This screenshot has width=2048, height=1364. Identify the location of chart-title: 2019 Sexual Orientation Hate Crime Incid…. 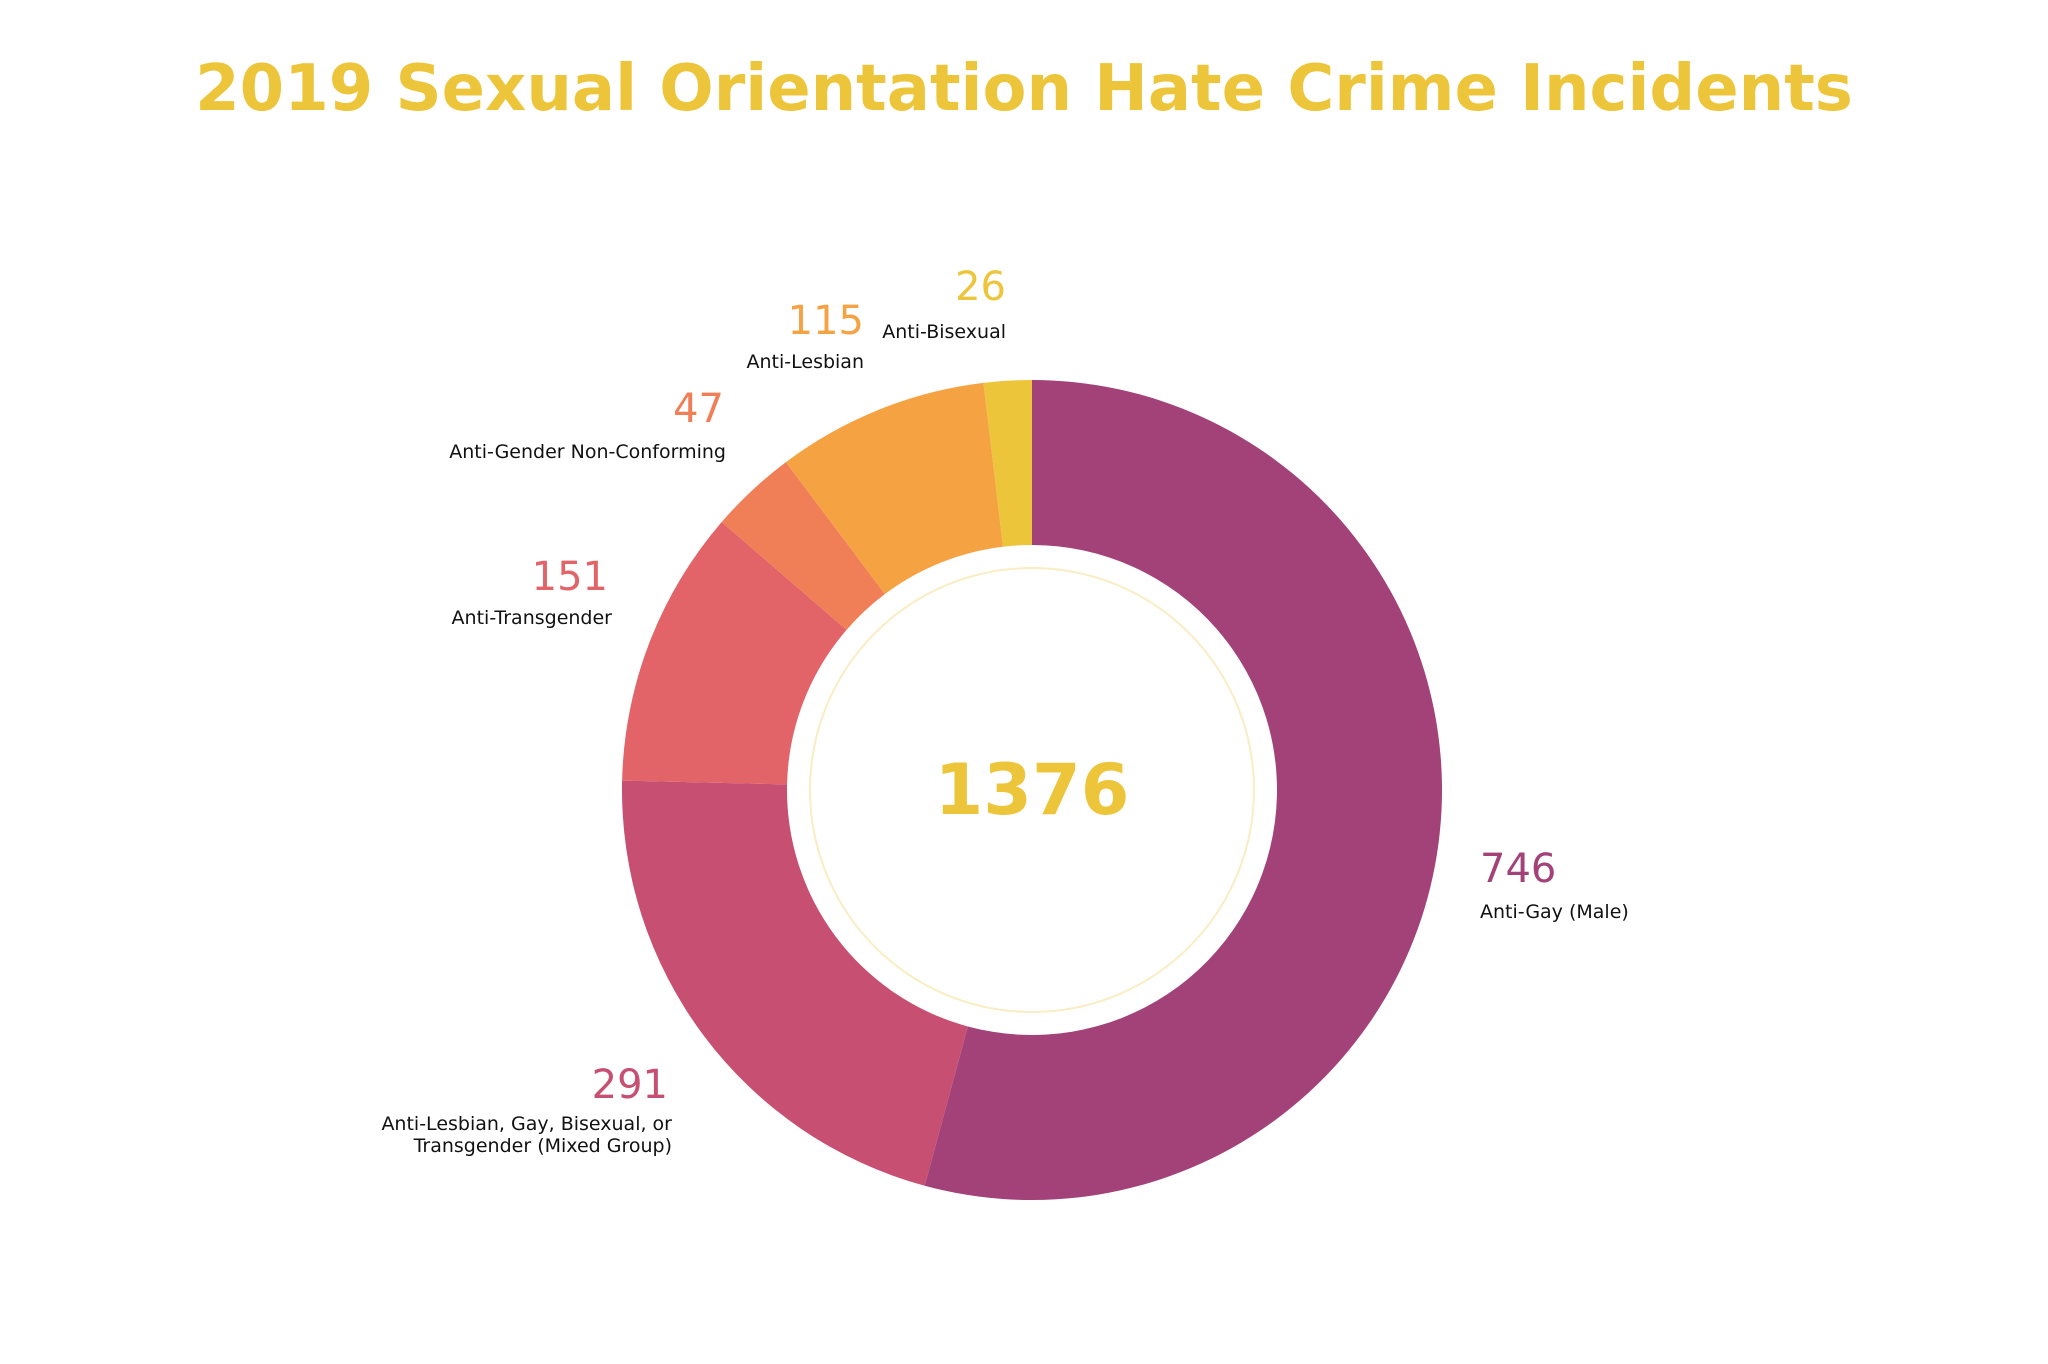
(1024, 89).